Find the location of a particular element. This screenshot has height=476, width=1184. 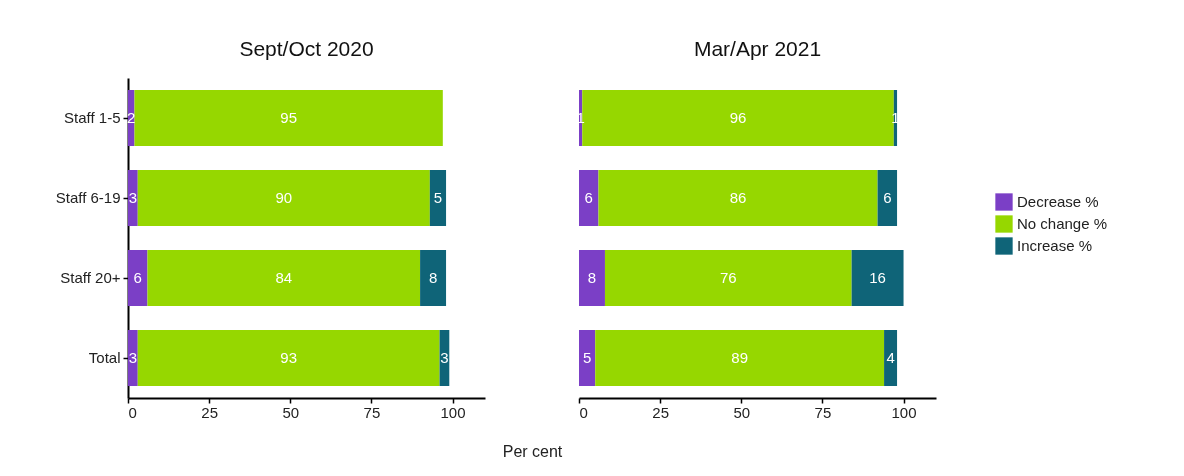

legend-label: Increase % is located at coordinates (1055, 245).